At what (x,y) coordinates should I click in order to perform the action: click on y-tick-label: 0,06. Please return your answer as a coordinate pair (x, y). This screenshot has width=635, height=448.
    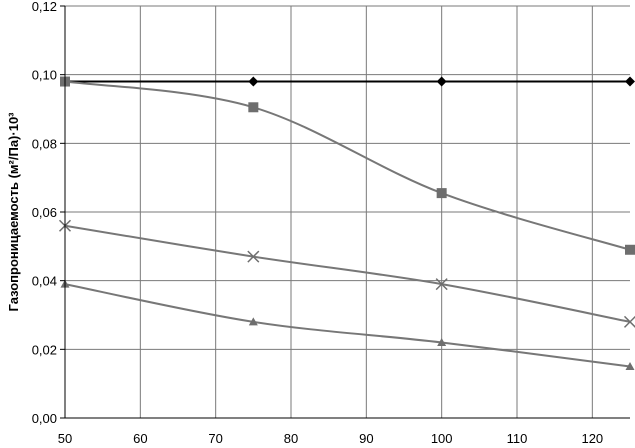
    Looking at the image, I should click on (44, 212).